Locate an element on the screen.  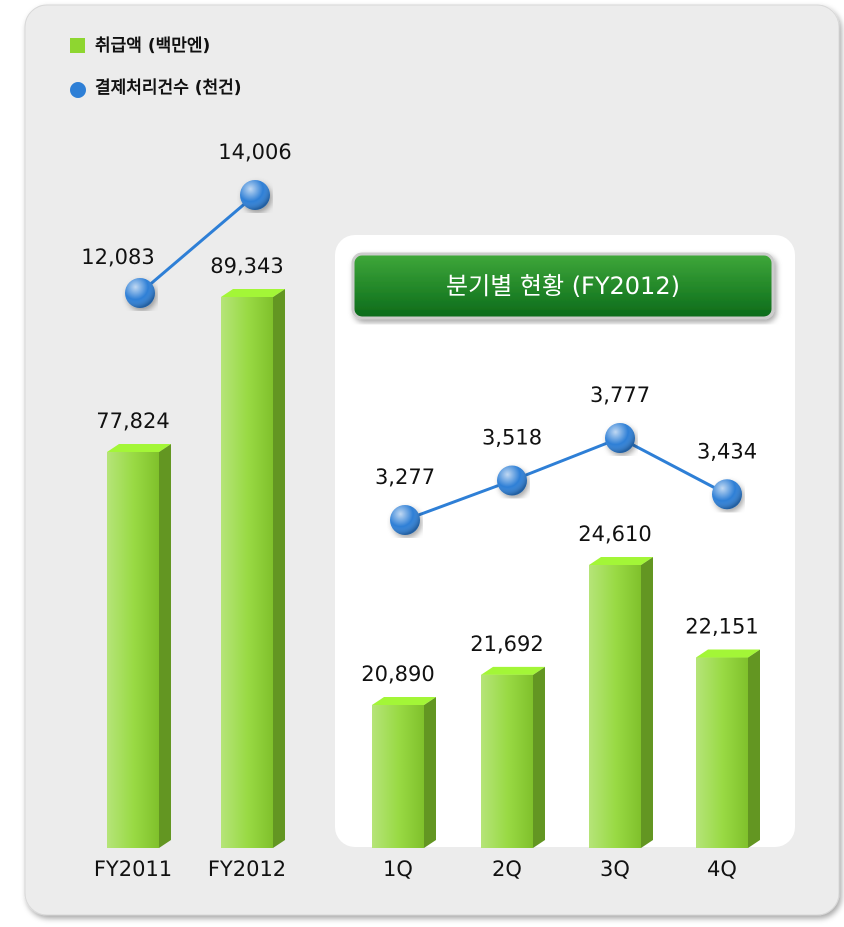
data-label: 77,824 is located at coordinates (132, 421).